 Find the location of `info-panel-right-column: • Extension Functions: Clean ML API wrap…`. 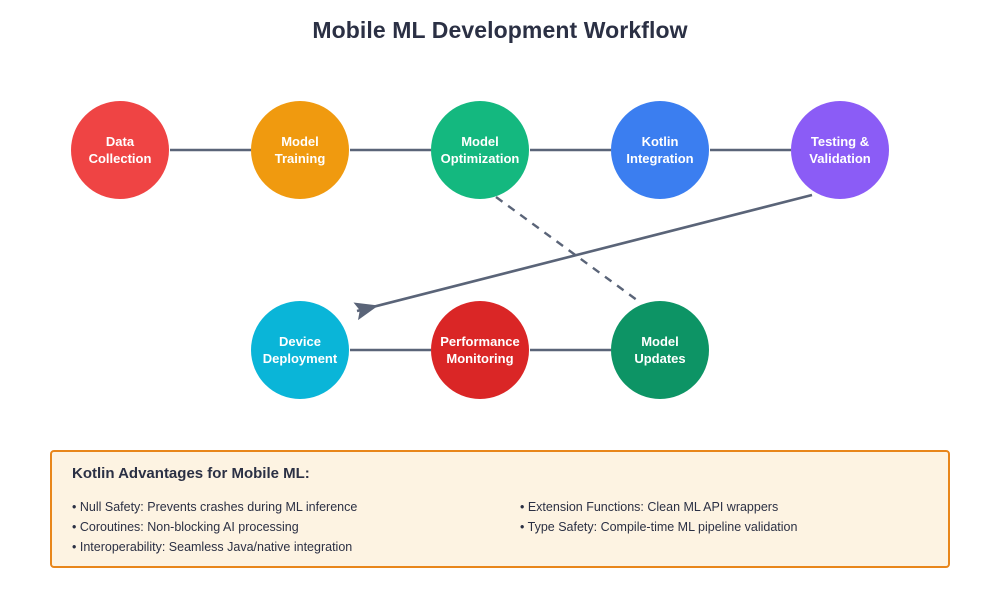

info-panel-right-column: • Extension Functions: Clean ML API wrap… is located at coordinates (724, 527).